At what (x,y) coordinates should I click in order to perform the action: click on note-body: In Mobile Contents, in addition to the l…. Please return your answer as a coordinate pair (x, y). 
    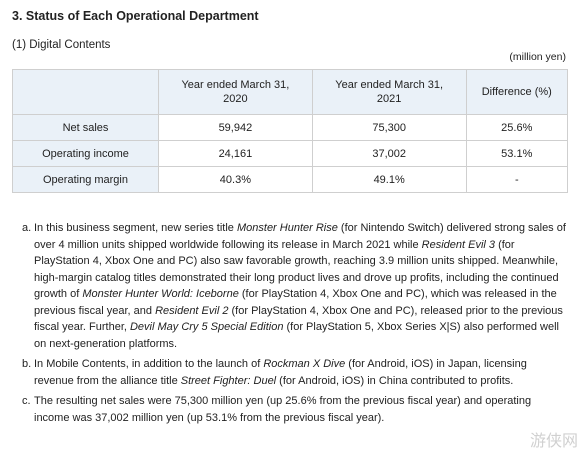
    Looking at the image, I should click on (301, 372).